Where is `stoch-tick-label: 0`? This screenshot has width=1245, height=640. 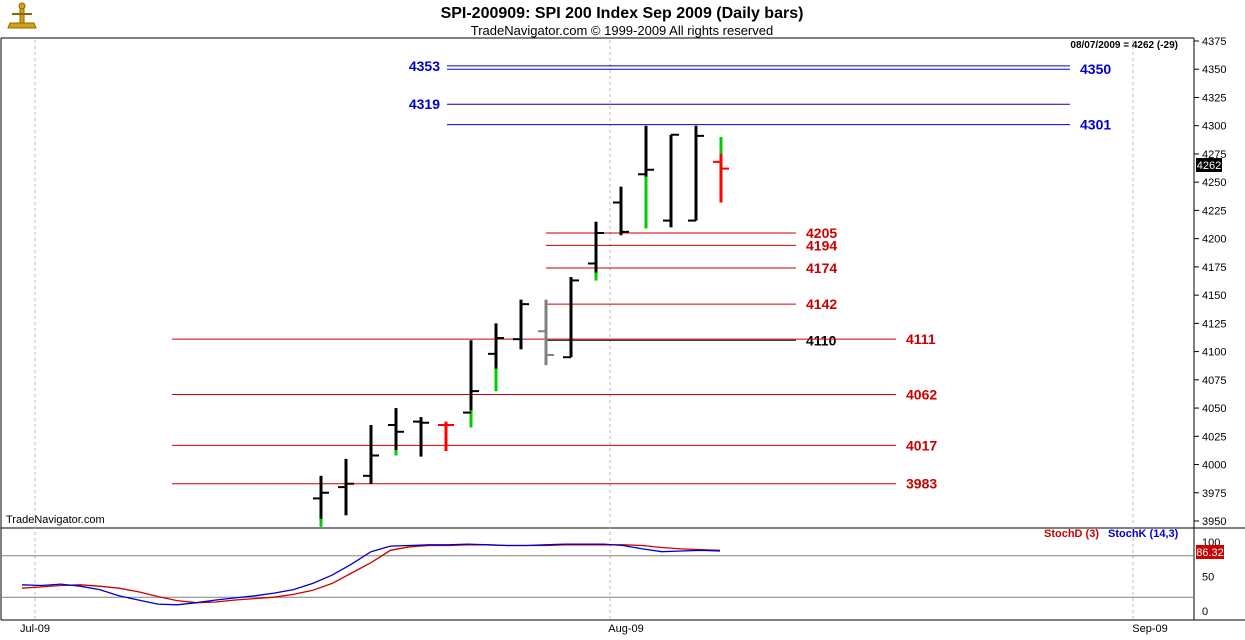
stoch-tick-label: 0 is located at coordinates (1205, 612).